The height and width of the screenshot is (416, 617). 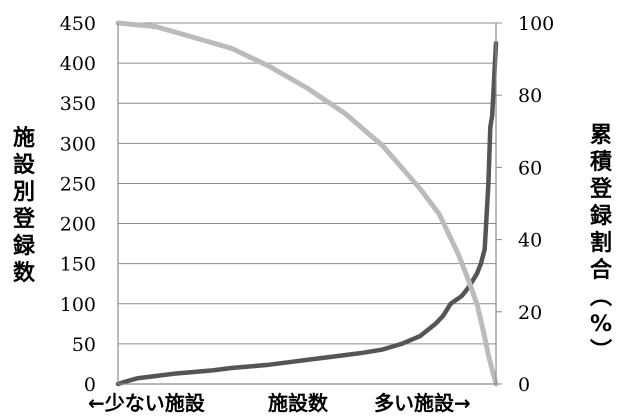 What do you see at coordinates (78, 64) in the screenshot?
I see `y-tick-label-400: 400` at bounding box center [78, 64].